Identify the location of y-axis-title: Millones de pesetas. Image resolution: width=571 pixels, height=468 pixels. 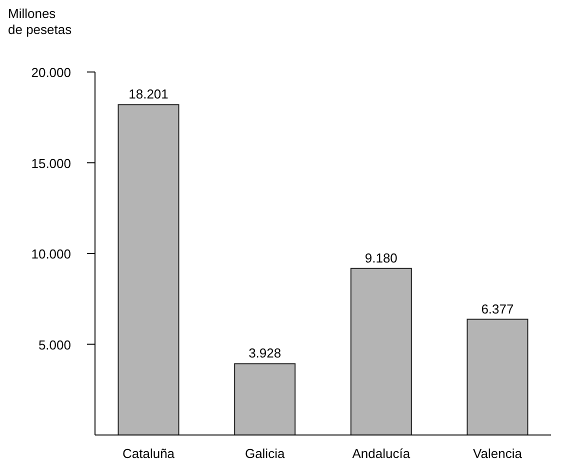
(40, 21).